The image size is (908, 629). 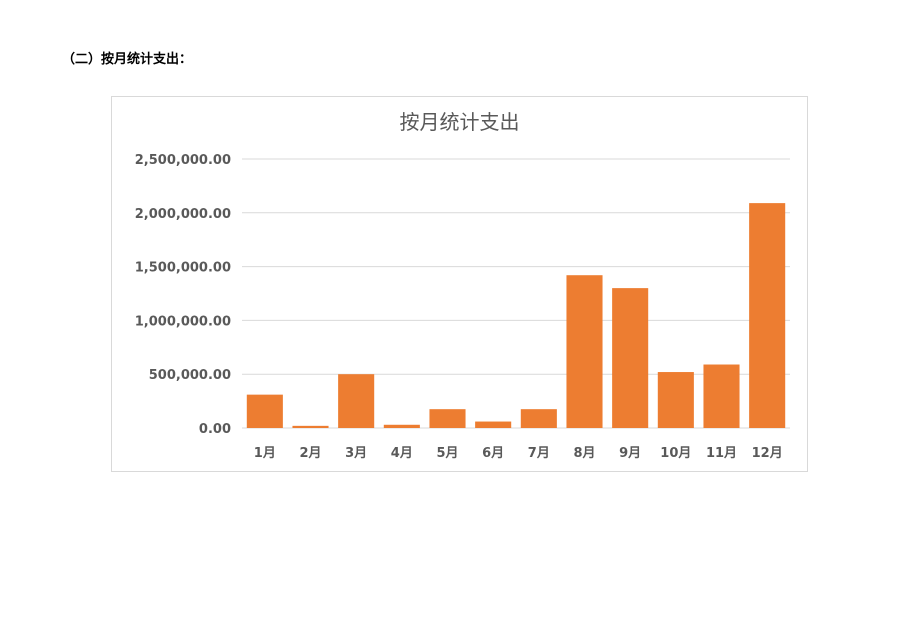 I want to click on x-tick-label: 2月, so click(x=310, y=453).